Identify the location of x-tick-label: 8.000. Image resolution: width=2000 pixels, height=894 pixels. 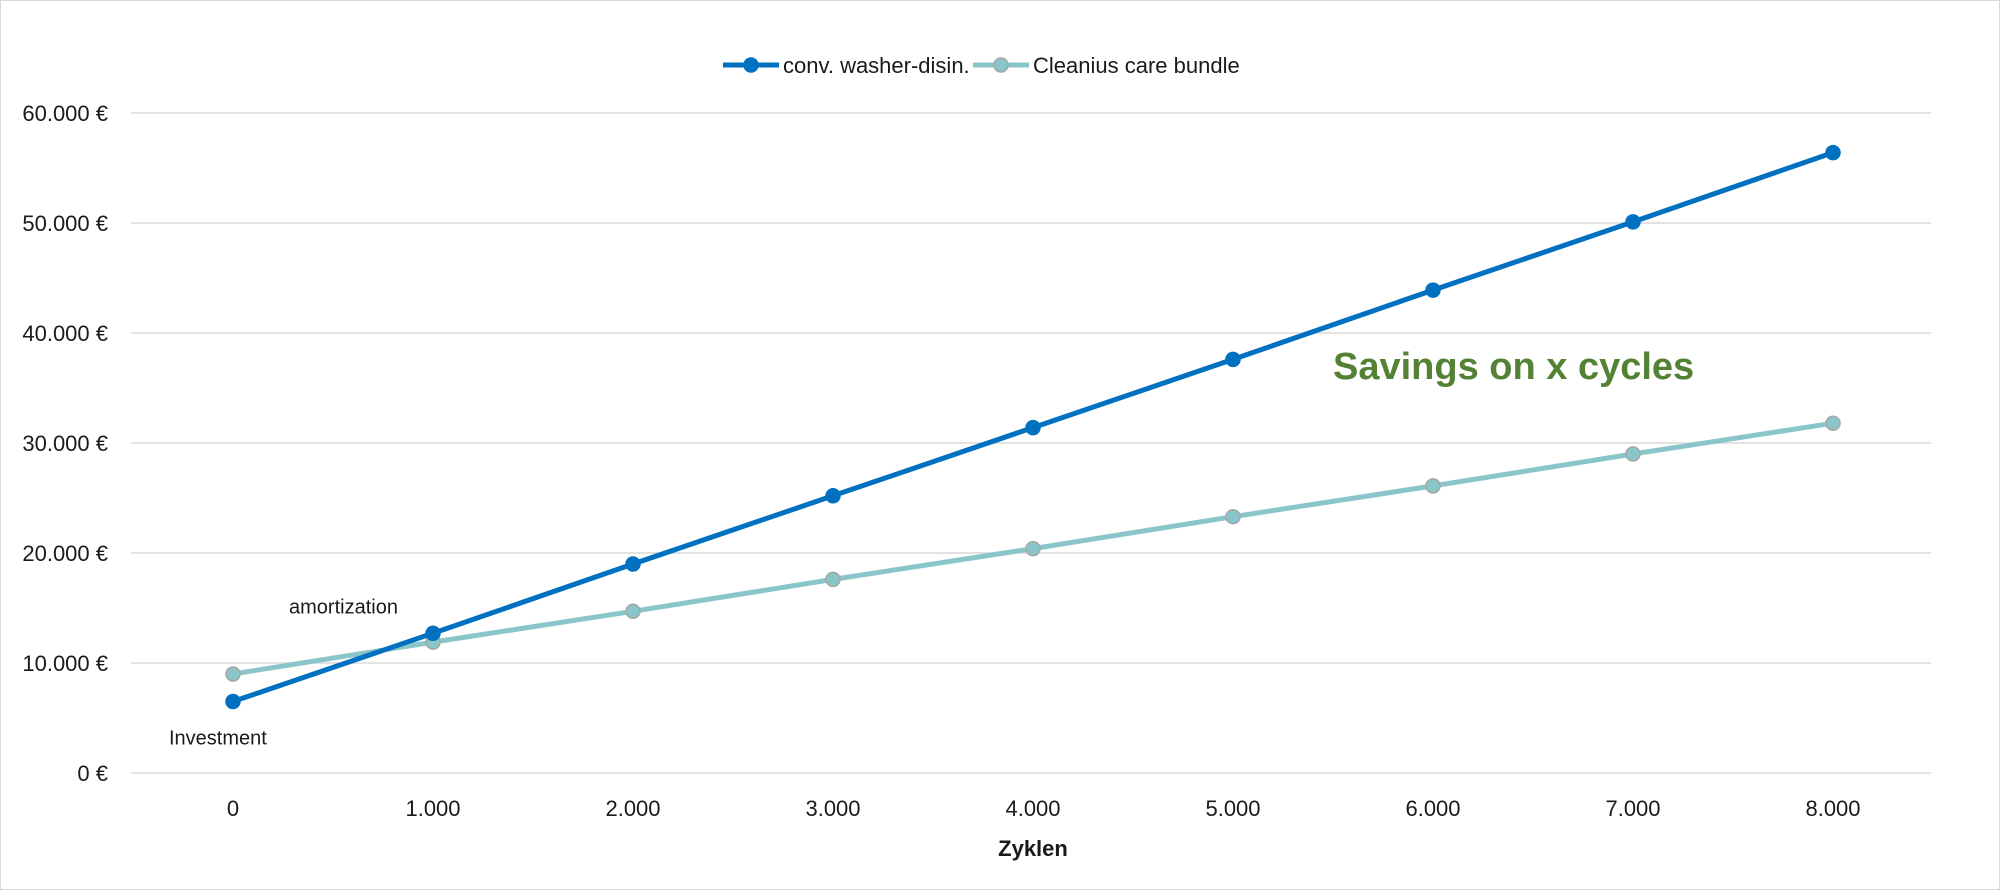
(1832, 808).